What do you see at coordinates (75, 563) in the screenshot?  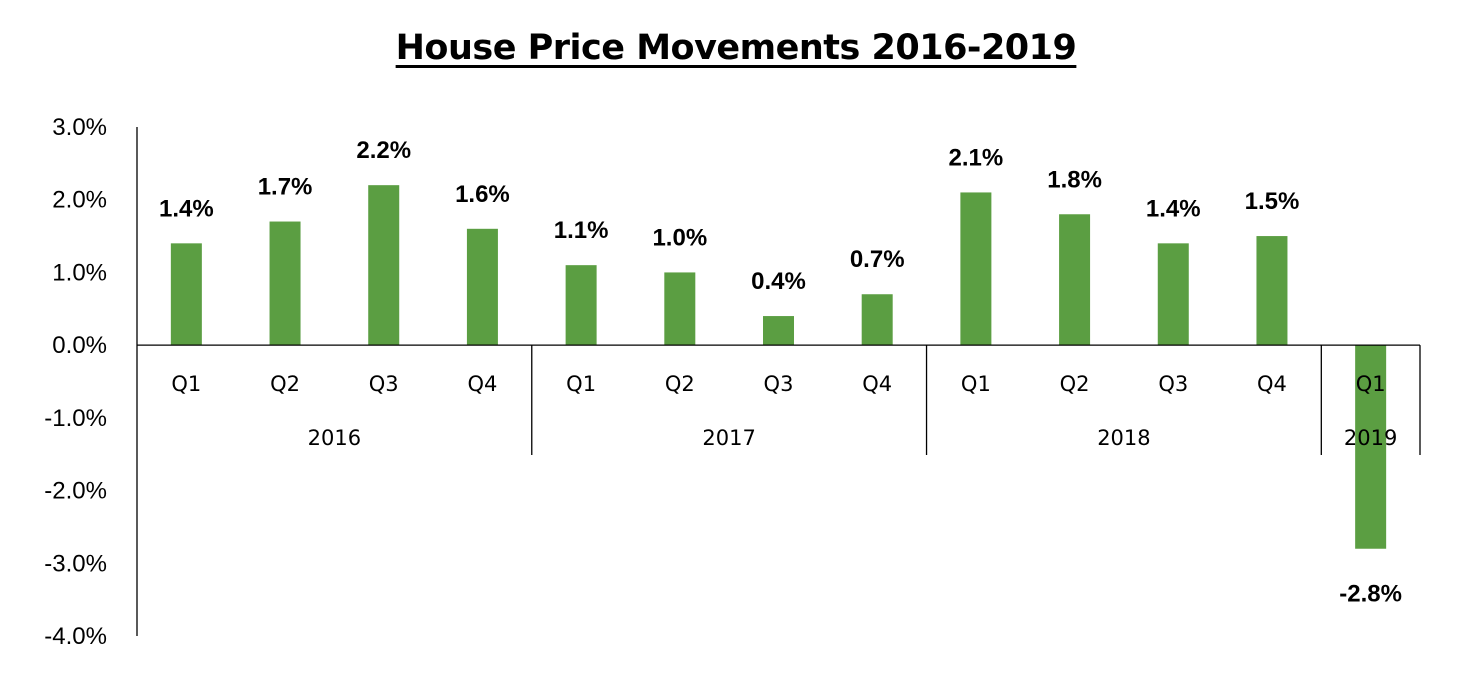 I see `y-tick-label: -3.0%` at bounding box center [75, 563].